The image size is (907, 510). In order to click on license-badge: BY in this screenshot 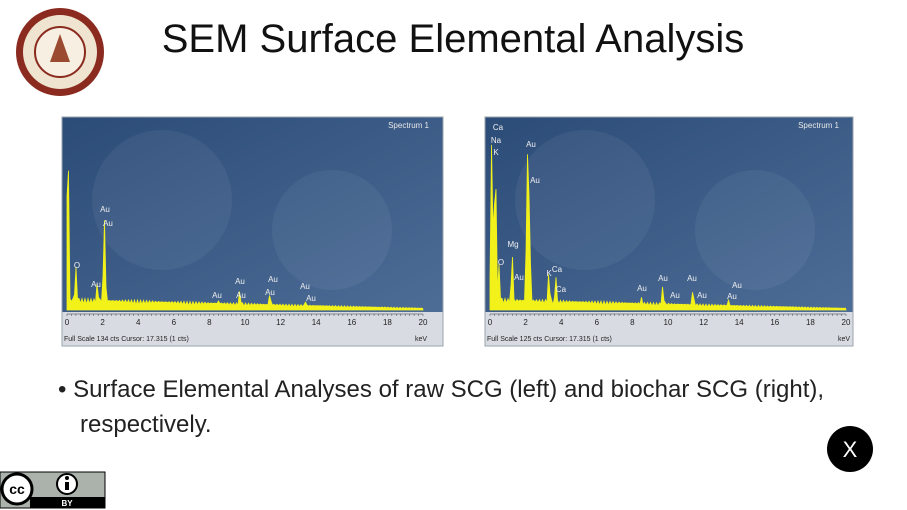, I will do `click(67, 503)`.